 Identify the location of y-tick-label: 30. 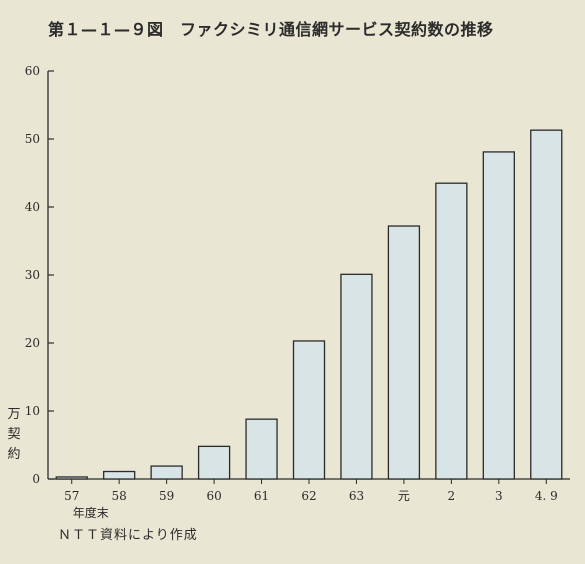
(32, 275).